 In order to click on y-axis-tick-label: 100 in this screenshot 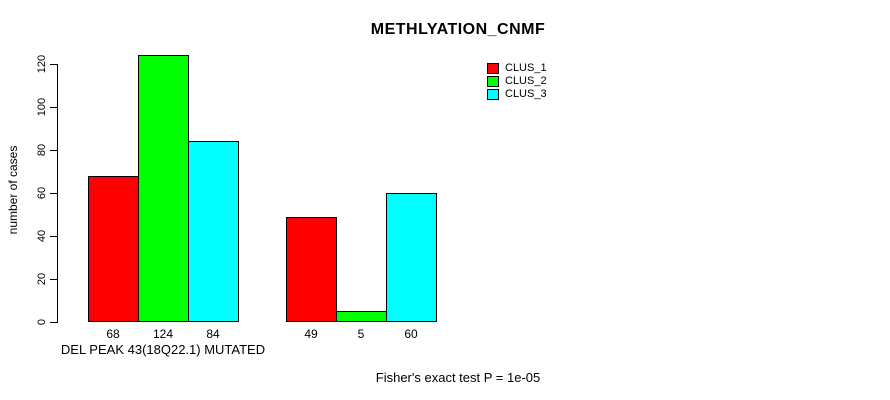, I will do `click(42, 107)`.